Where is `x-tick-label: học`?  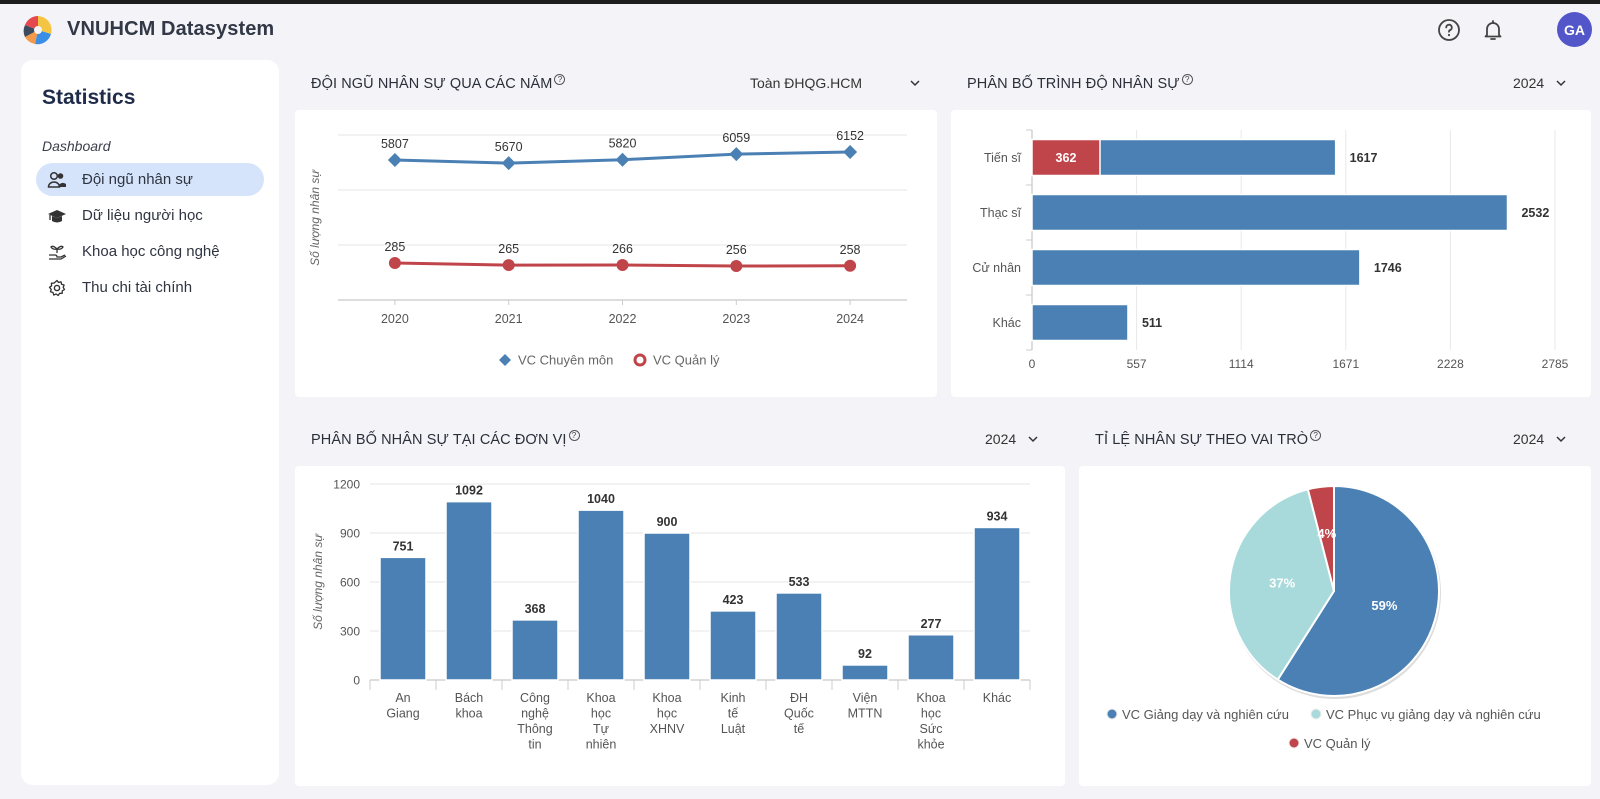
x-tick-label: học is located at coordinates (601, 714).